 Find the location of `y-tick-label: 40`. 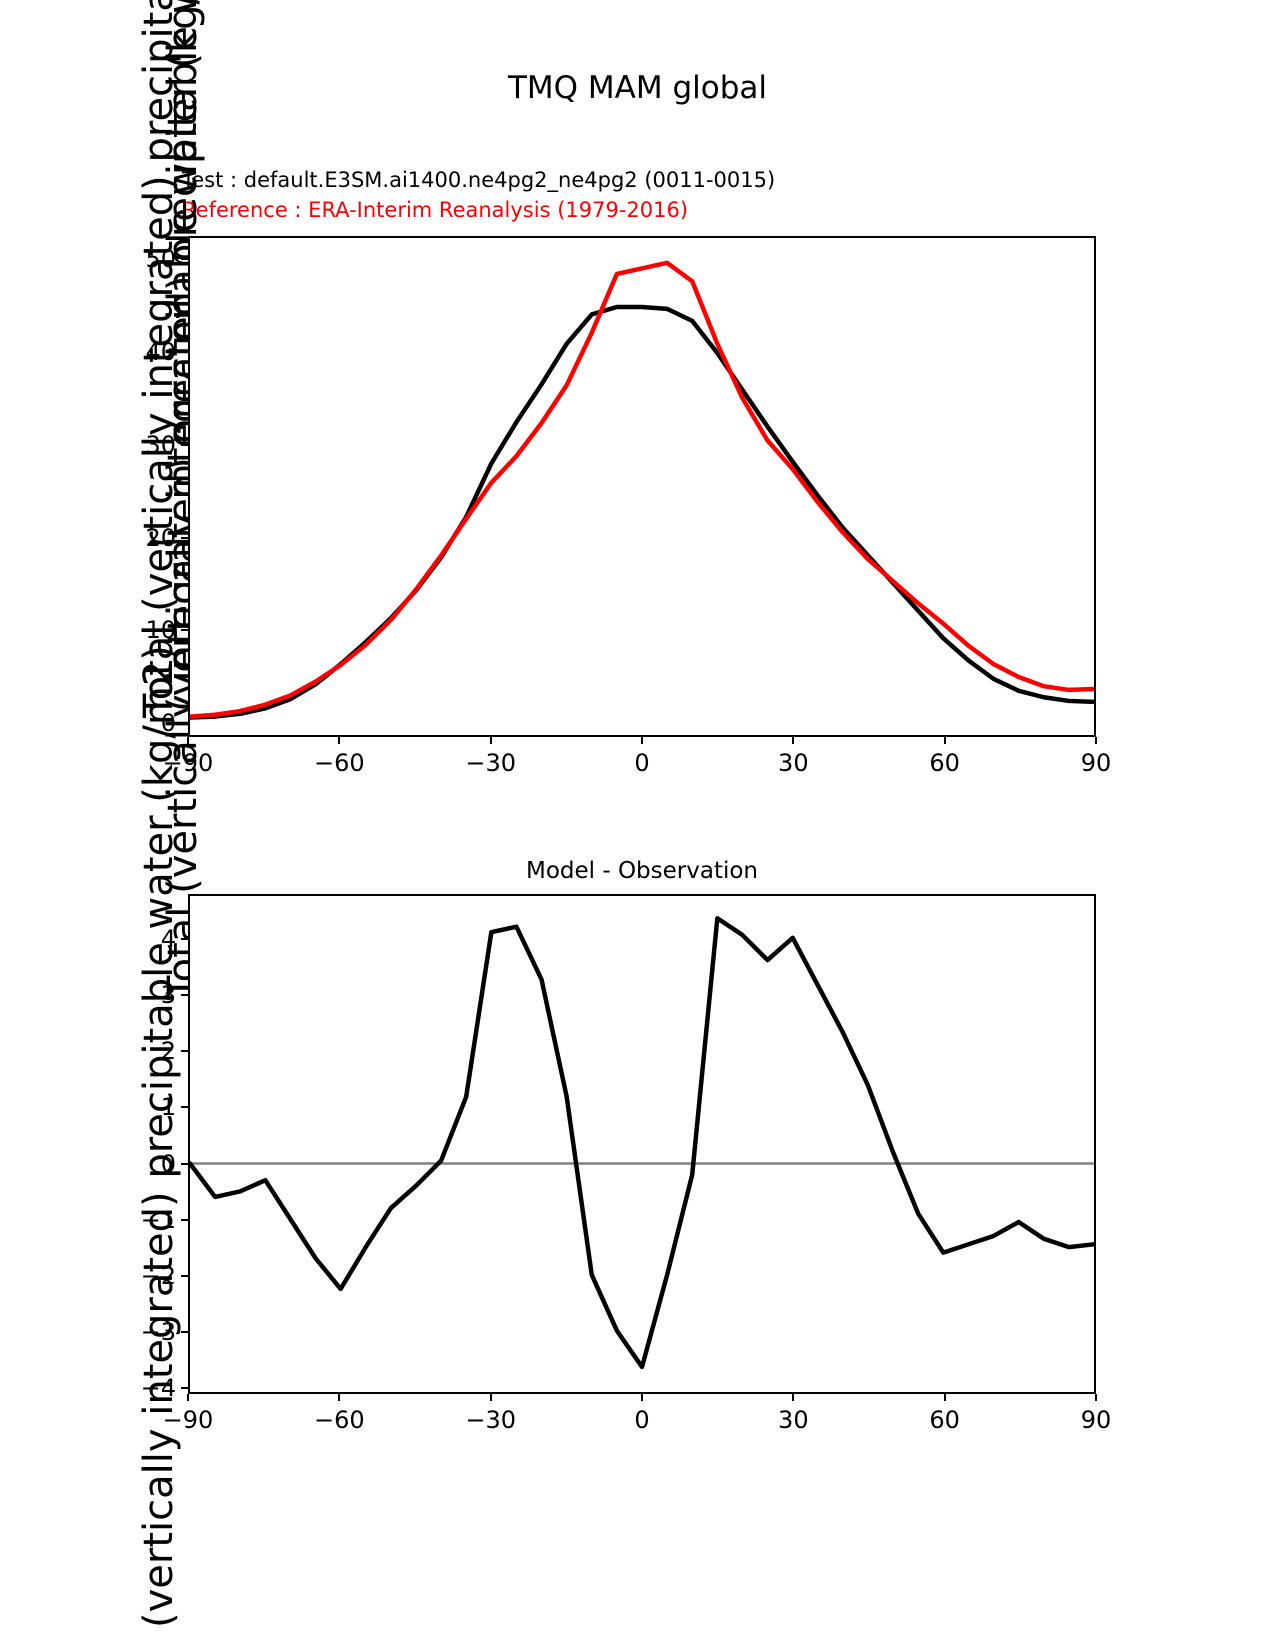

y-tick-label: 40 is located at coordinates (160, 351).